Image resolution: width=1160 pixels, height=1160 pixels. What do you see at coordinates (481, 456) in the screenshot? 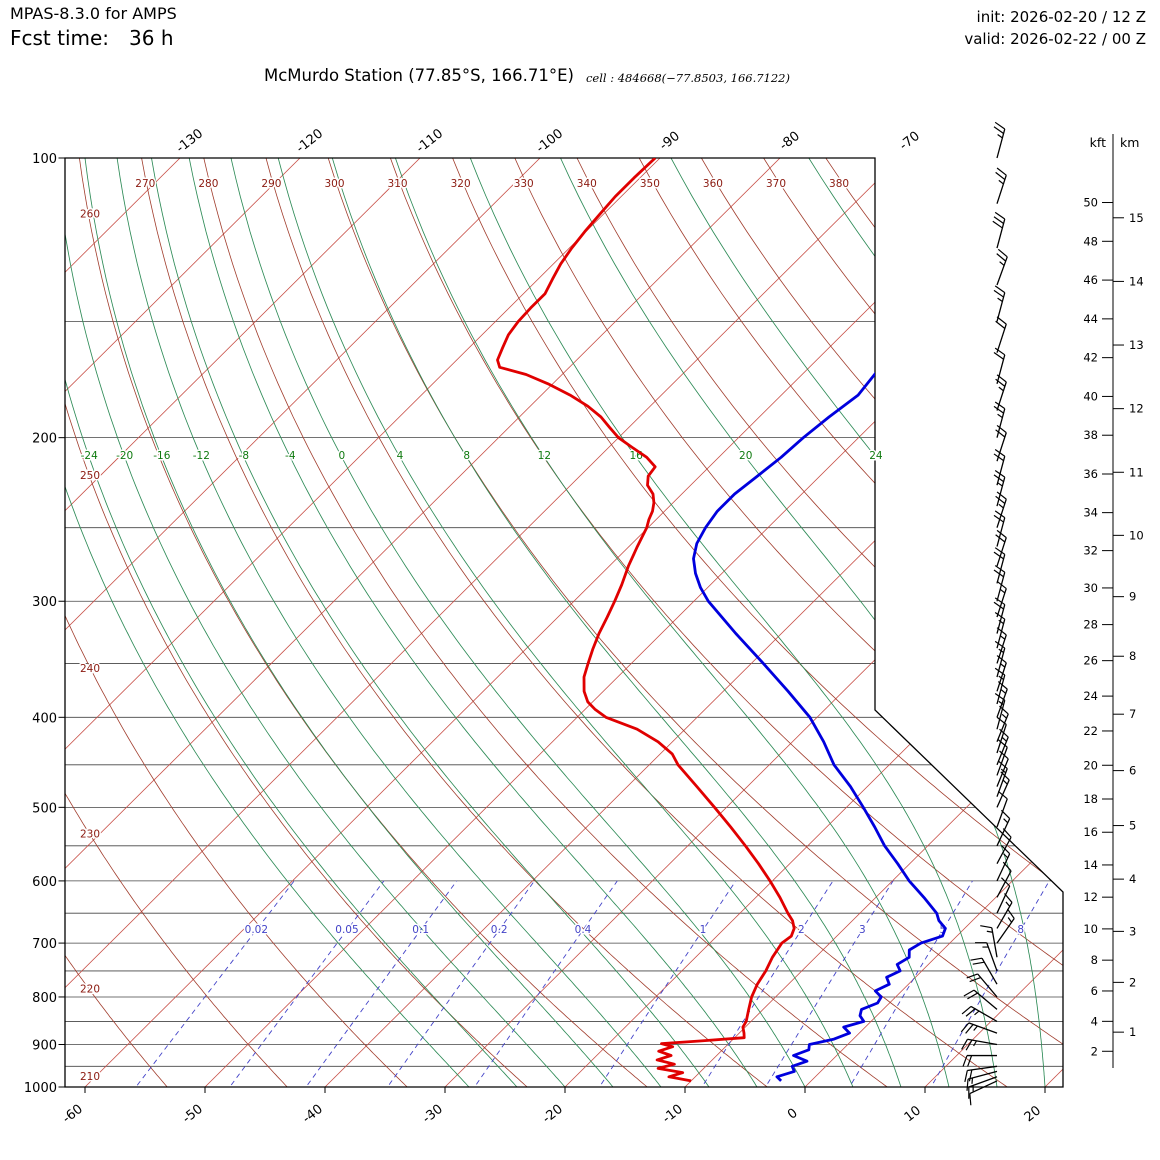
I see `moist-adiabat-labels: -24 -20 -16 -12 -8 -4 0 4 8 12 16 20 24` at bounding box center [481, 456].